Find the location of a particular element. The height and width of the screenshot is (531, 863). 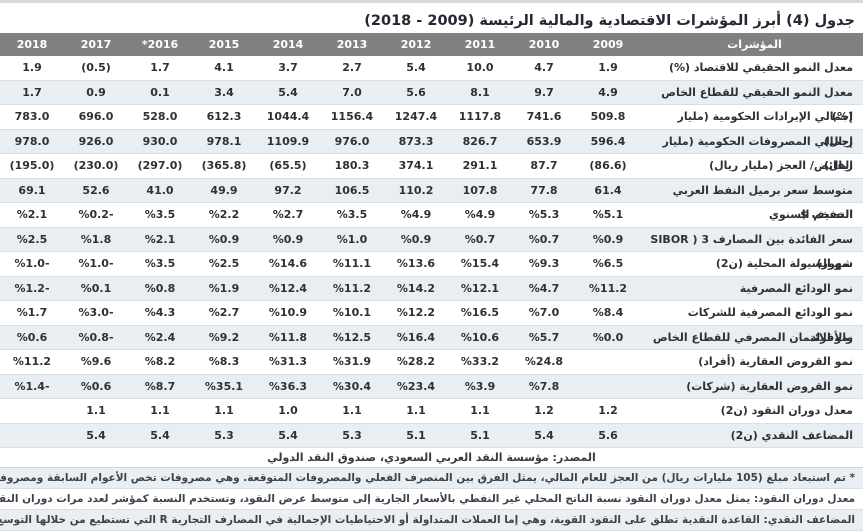

indicator-value-cell: %4.3 is located at coordinates (160, 312).